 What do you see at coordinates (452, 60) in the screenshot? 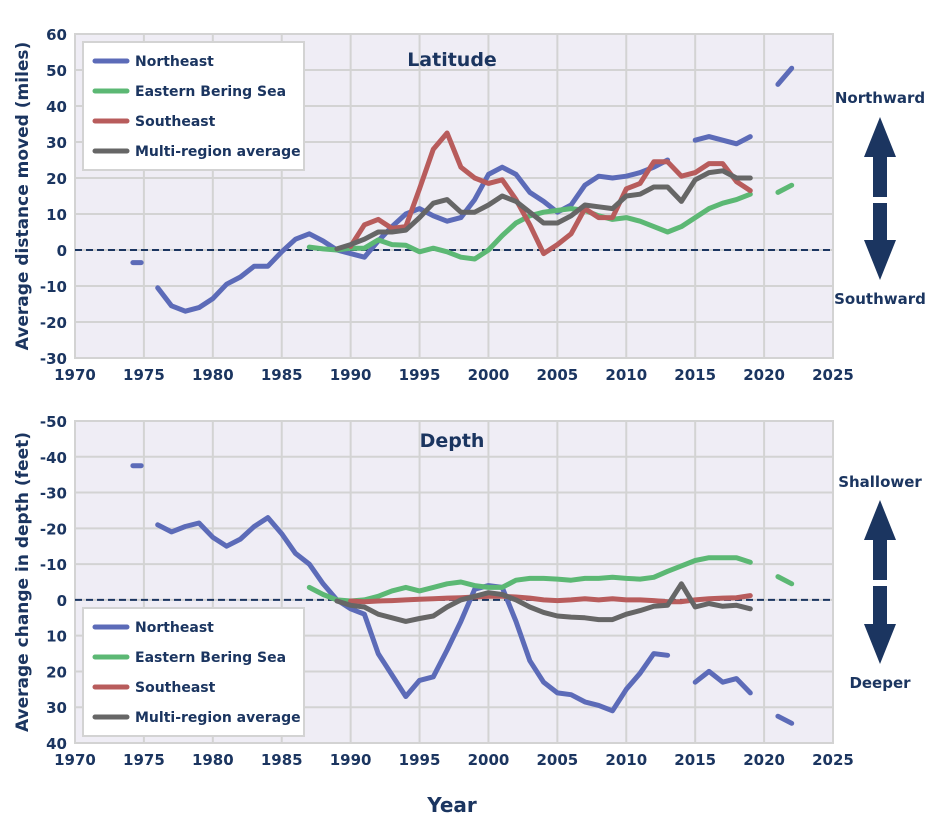
I see `chart-title: Latitude` at bounding box center [452, 60].